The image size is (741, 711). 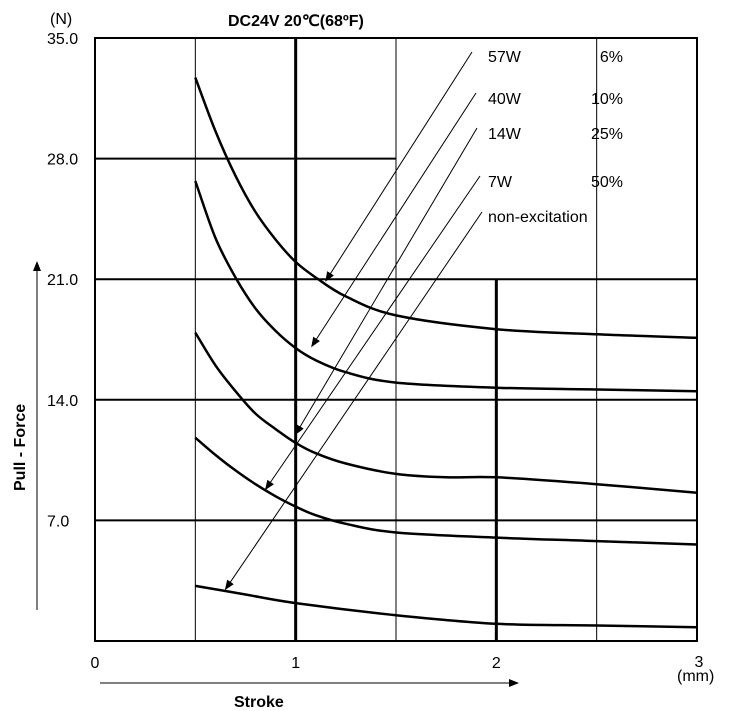 I want to click on legend-duty-3: 50%, so click(x=607, y=182).